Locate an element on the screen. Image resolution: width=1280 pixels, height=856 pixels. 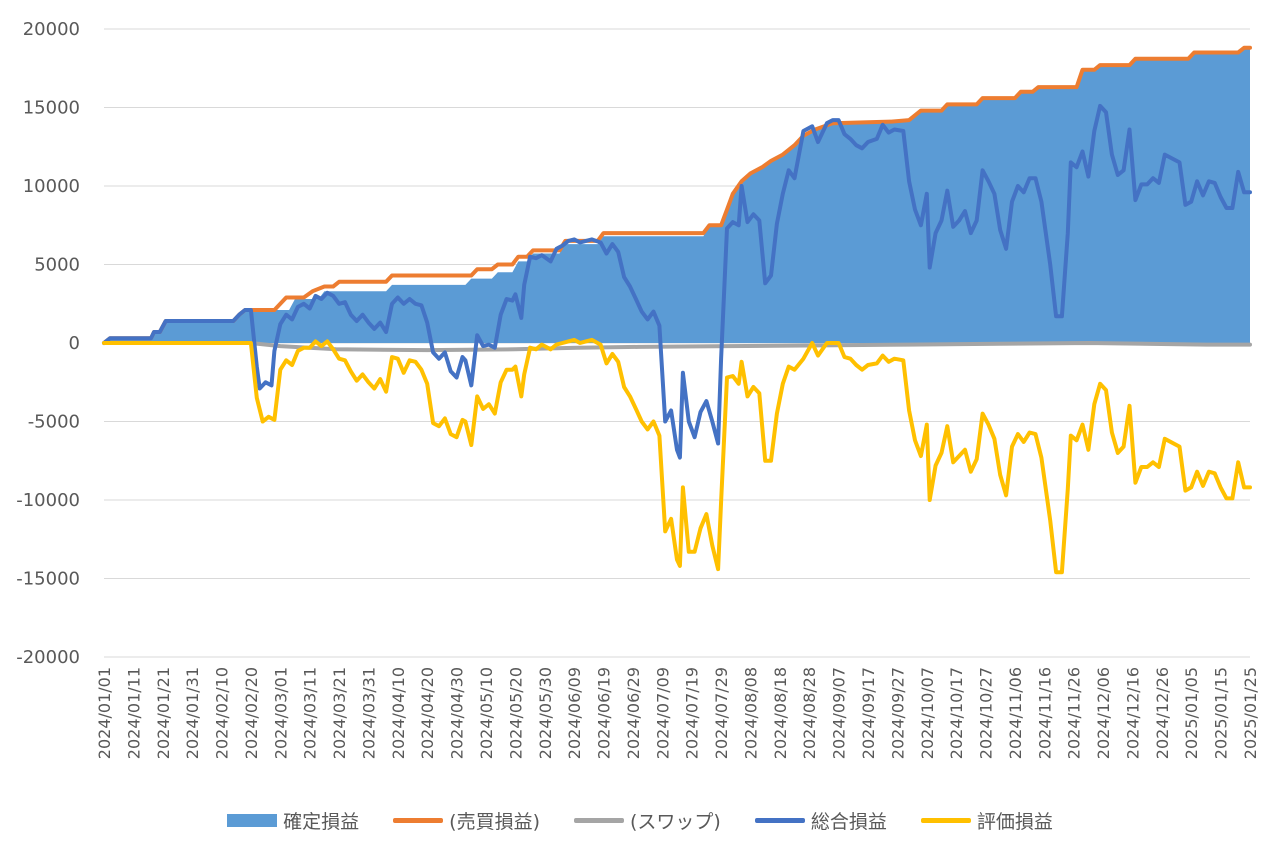
legend-item: (売買損益) is located at coordinates (466, 820).